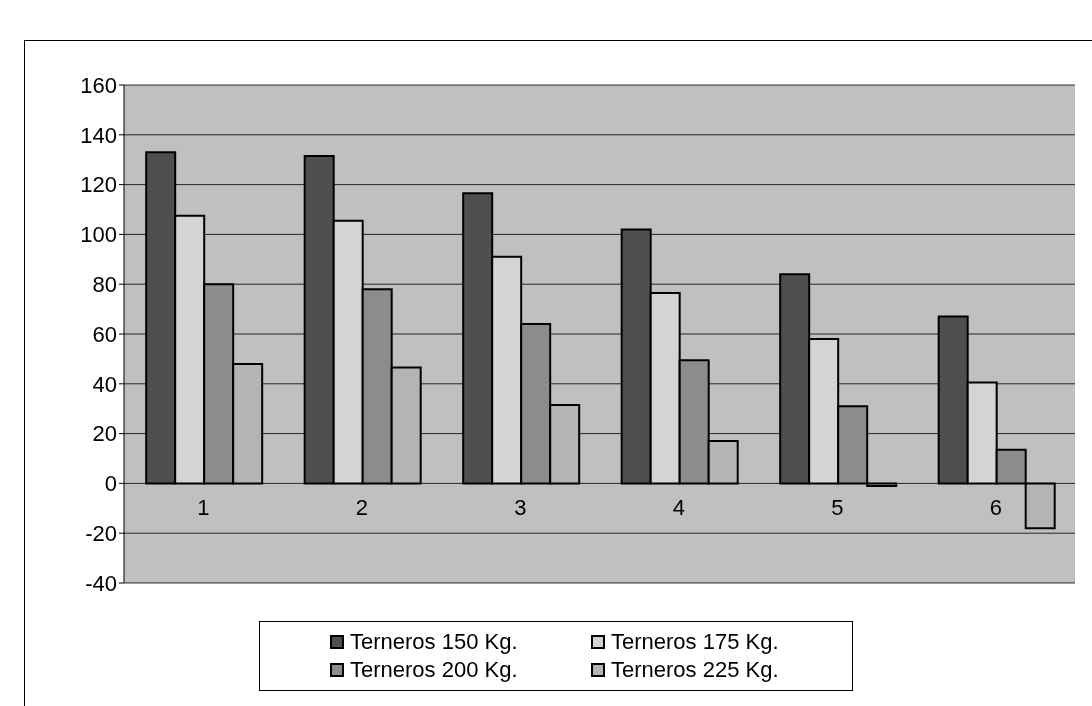 Image resolution: width=1092 pixels, height=706 pixels. Describe the element at coordinates (101, 534) in the screenshot. I see `y-tick-label: -20` at that location.